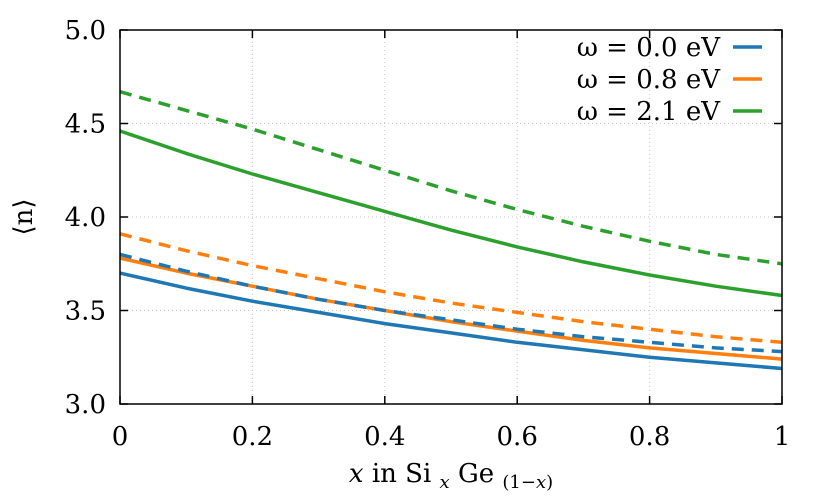 Image resolution: width=830 pixels, height=498 pixels. I want to click on x-tick-label: 0, so click(120, 437).